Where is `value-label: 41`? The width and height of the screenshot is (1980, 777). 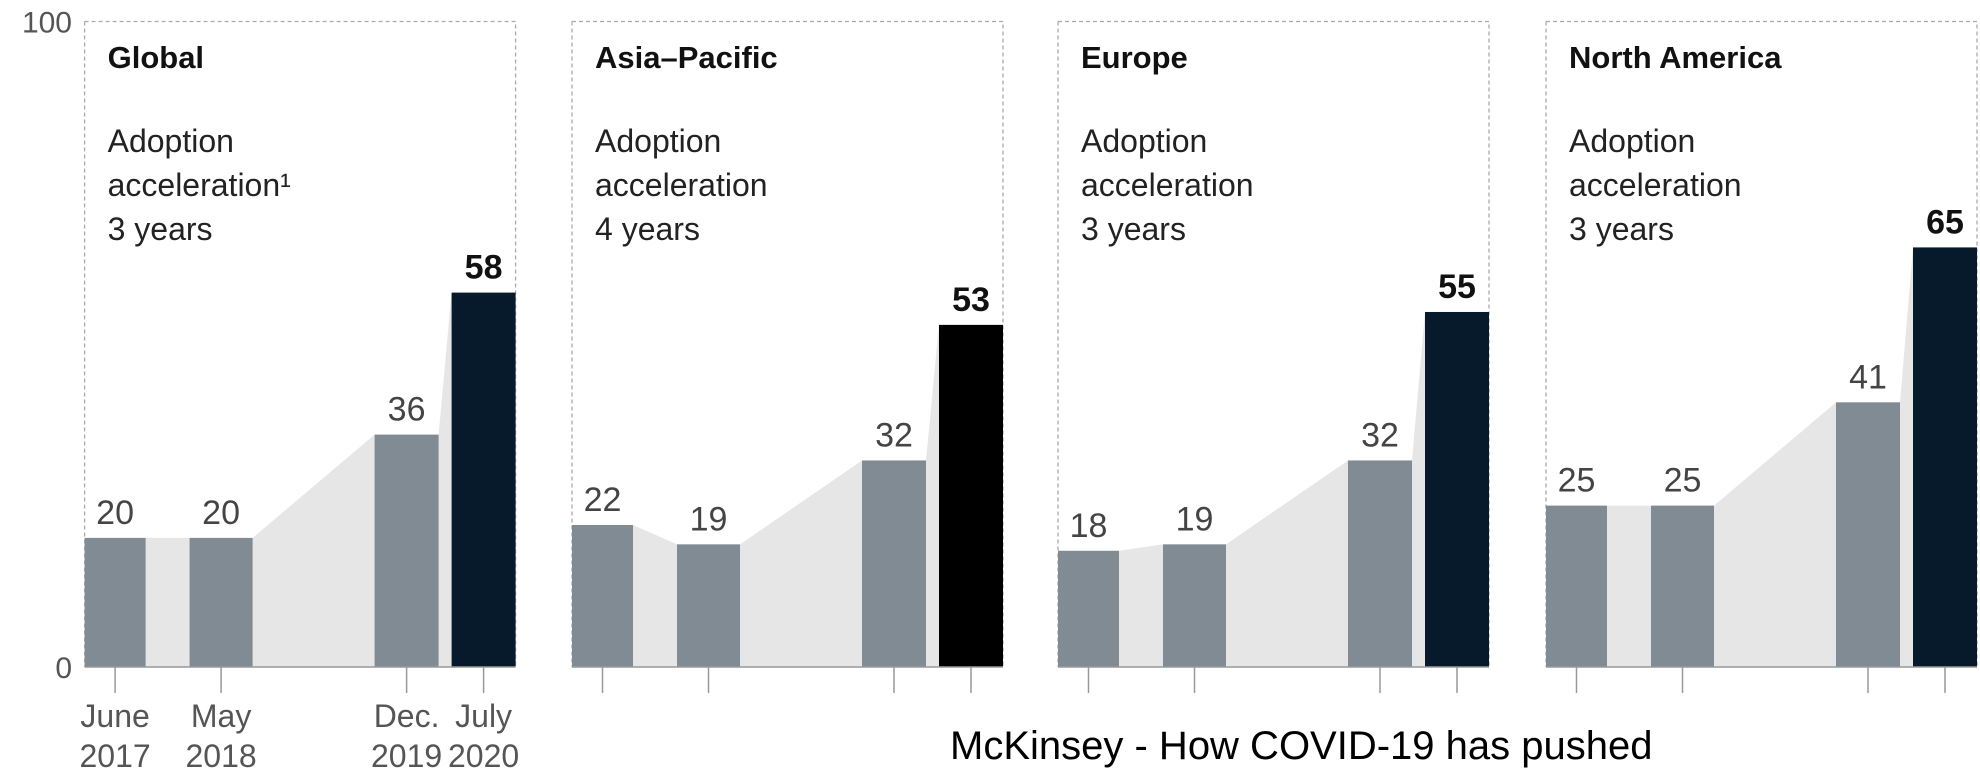
value-label: 41 is located at coordinates (1868, 377).